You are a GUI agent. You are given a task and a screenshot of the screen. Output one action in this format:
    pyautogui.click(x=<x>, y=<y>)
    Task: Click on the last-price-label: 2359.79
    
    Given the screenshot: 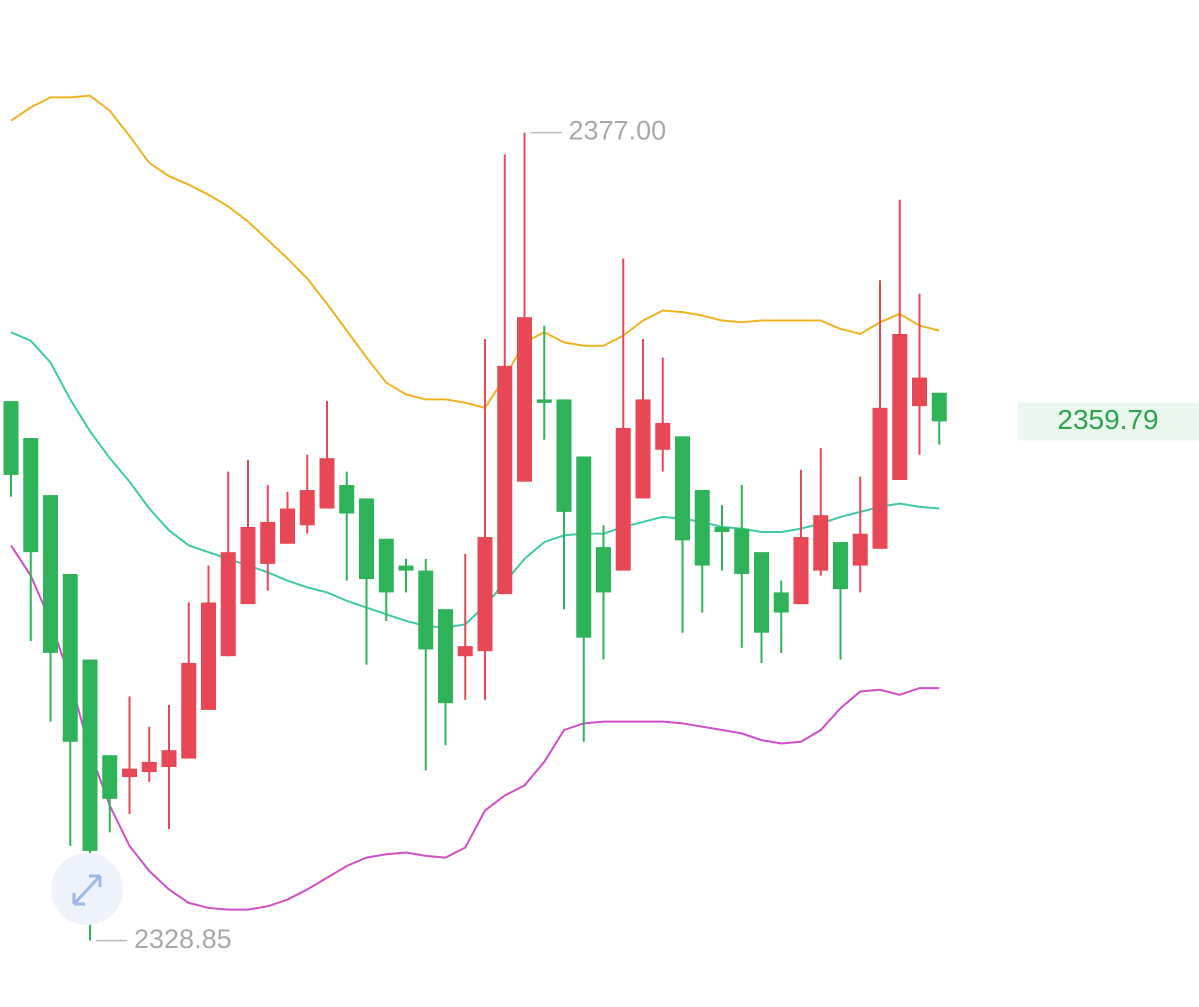 What is the action you would take?
    pyautogui.click(x=1107, y=419)
    